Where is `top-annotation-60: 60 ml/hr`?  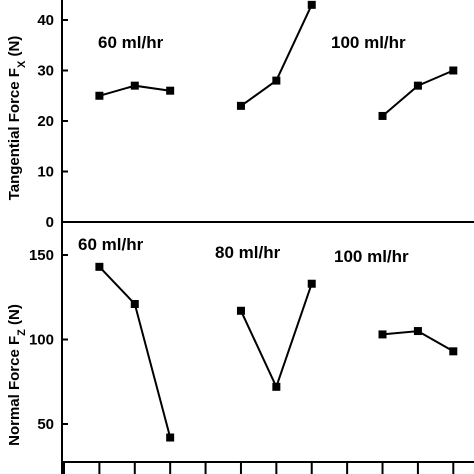 top-annotation-60: 60 ml/hr is located at coordinates (131, 42).